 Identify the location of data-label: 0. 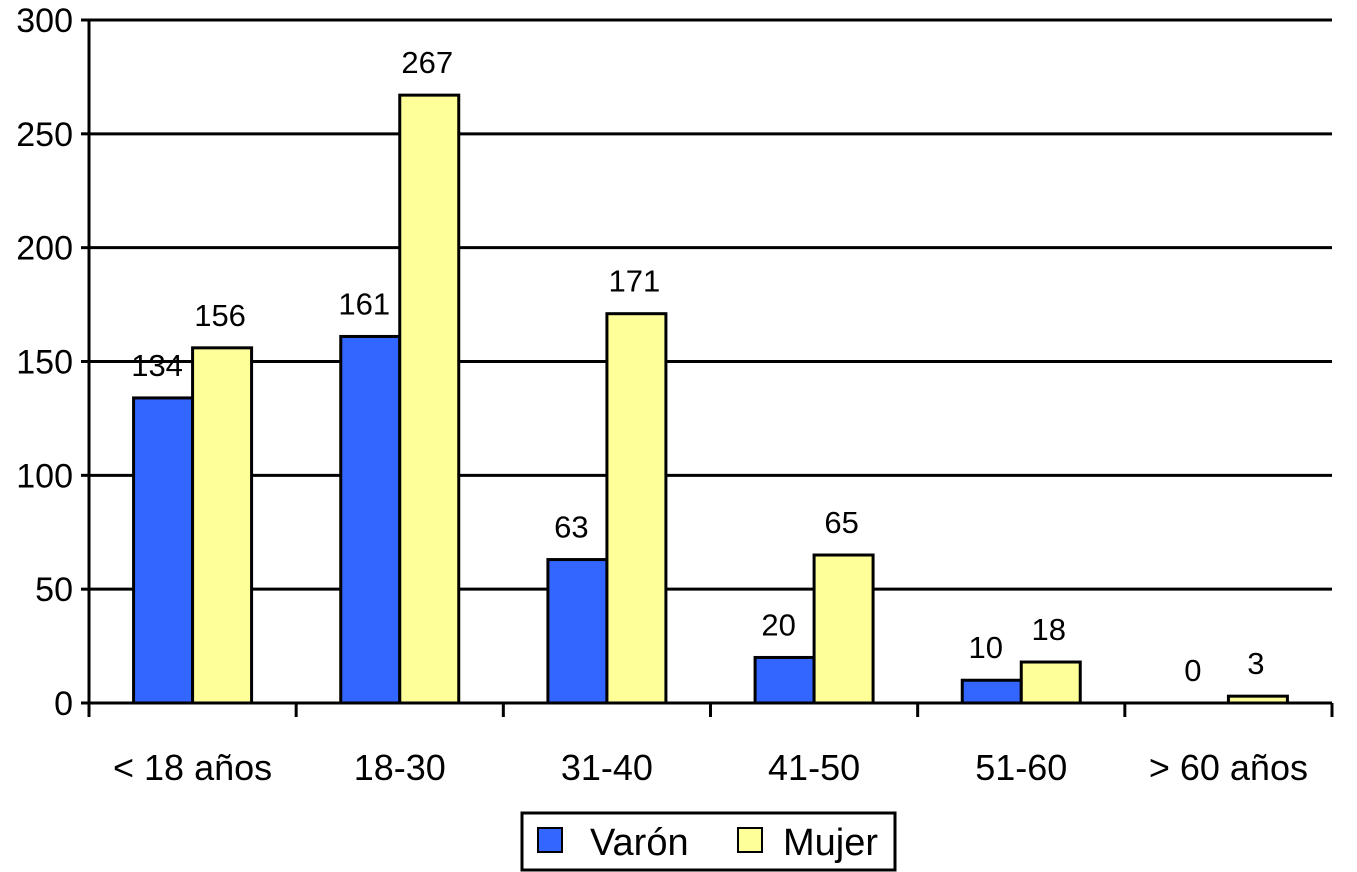
(1192, 670).